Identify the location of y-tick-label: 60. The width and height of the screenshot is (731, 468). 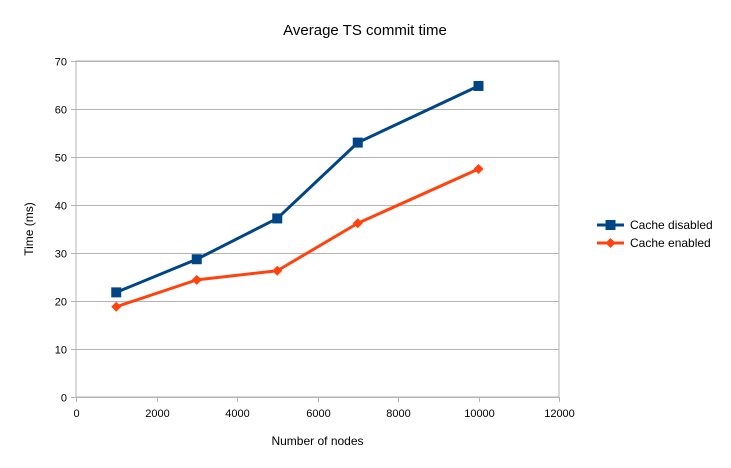
(61, 111).